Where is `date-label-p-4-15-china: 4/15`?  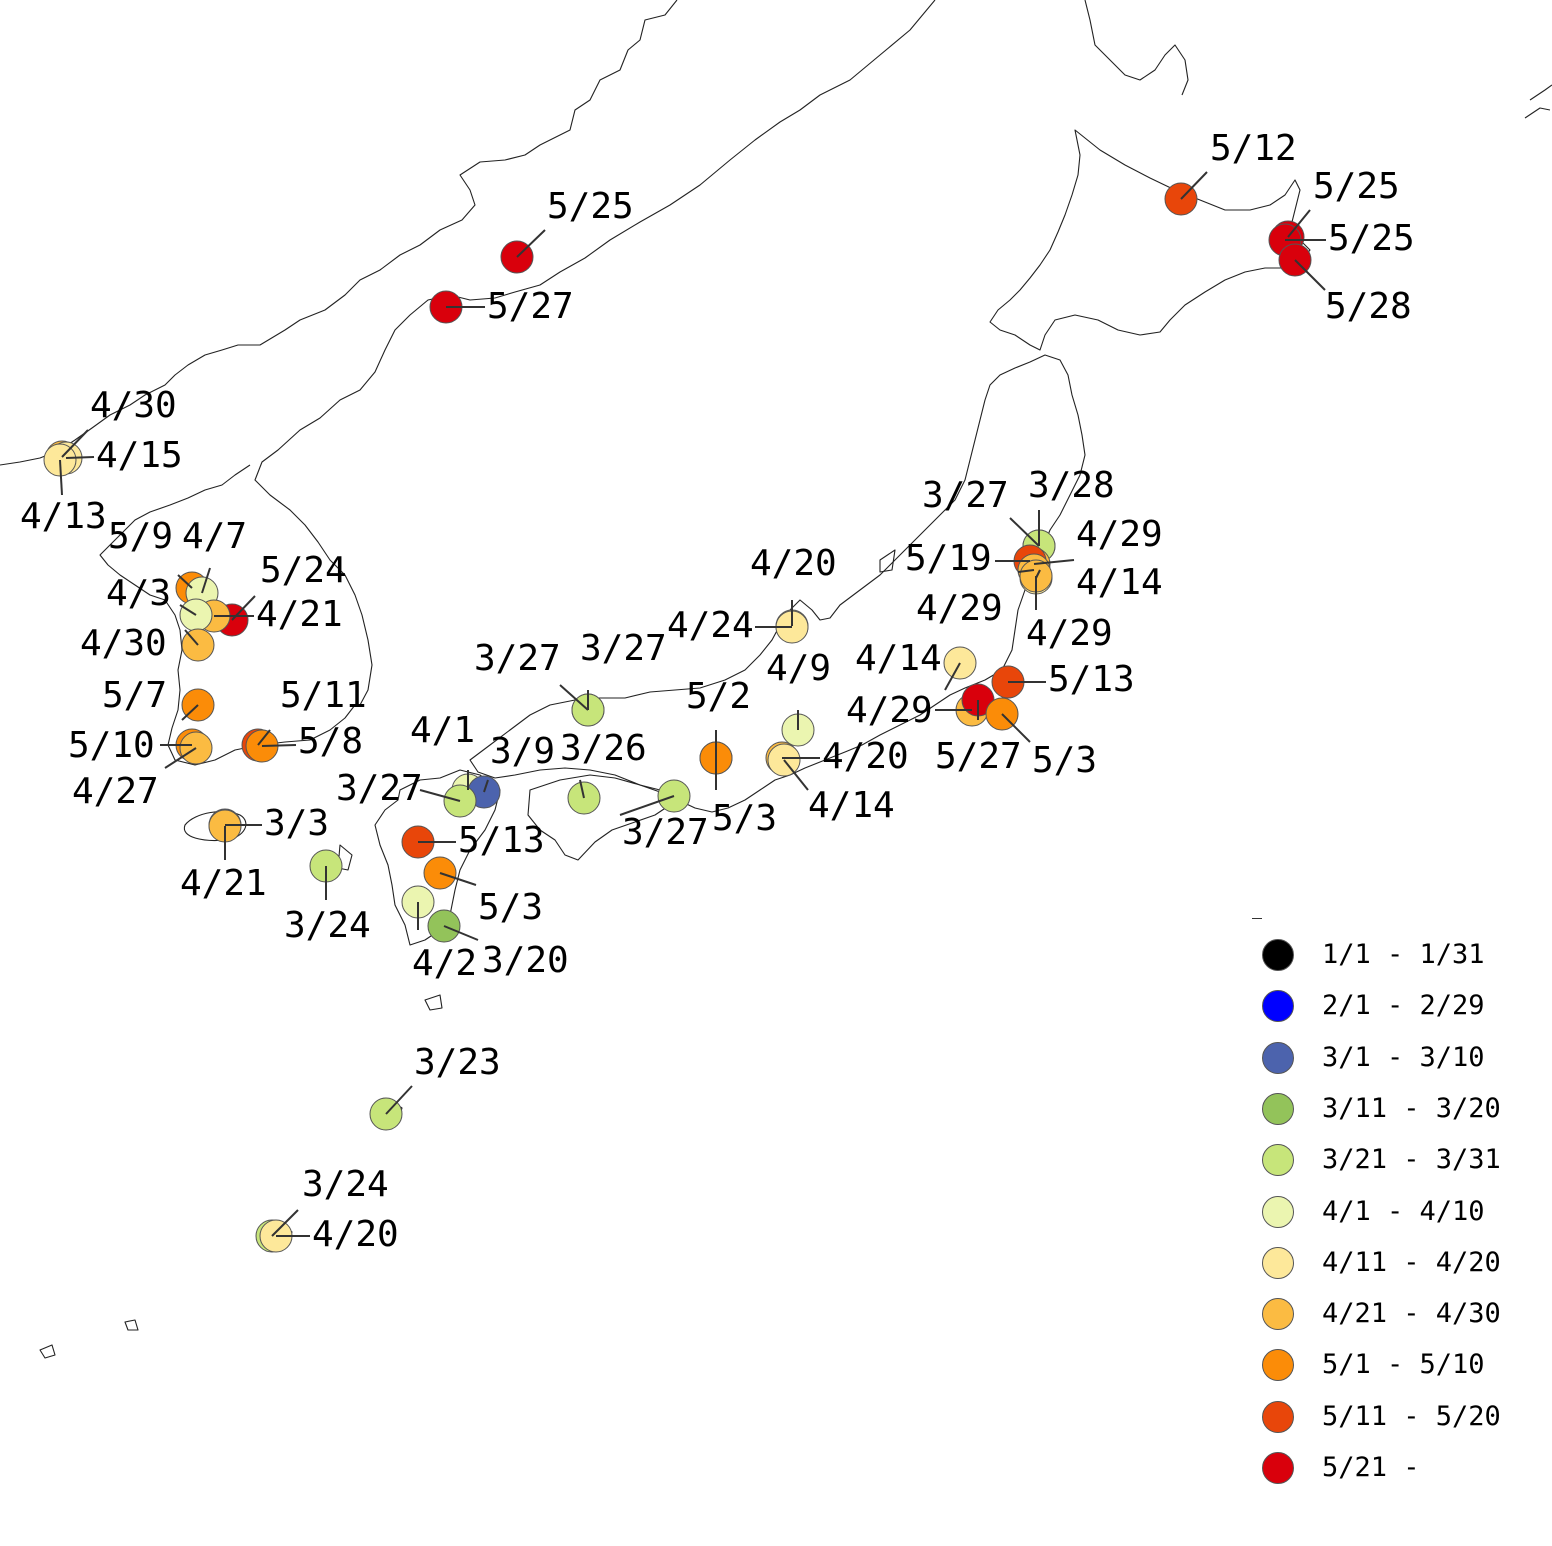 date-label-p-4-15-china: 4/15 is located at coordinates (139, 455).